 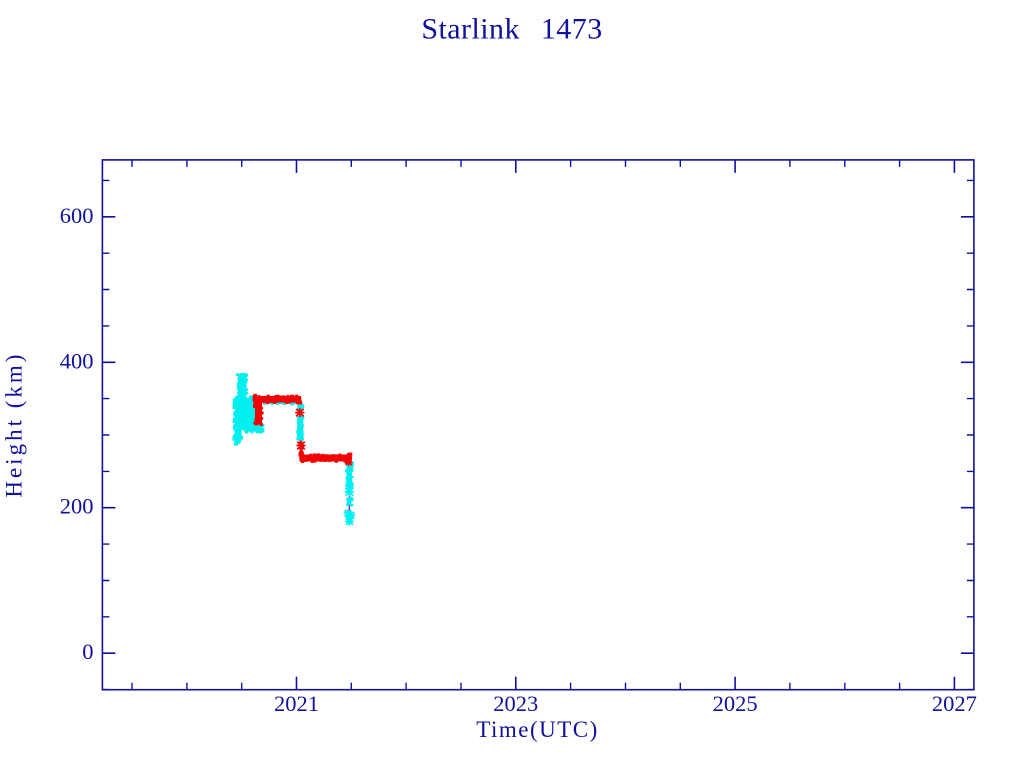 I want to click on svg-text: Height (km), so click(x=14, y=425).